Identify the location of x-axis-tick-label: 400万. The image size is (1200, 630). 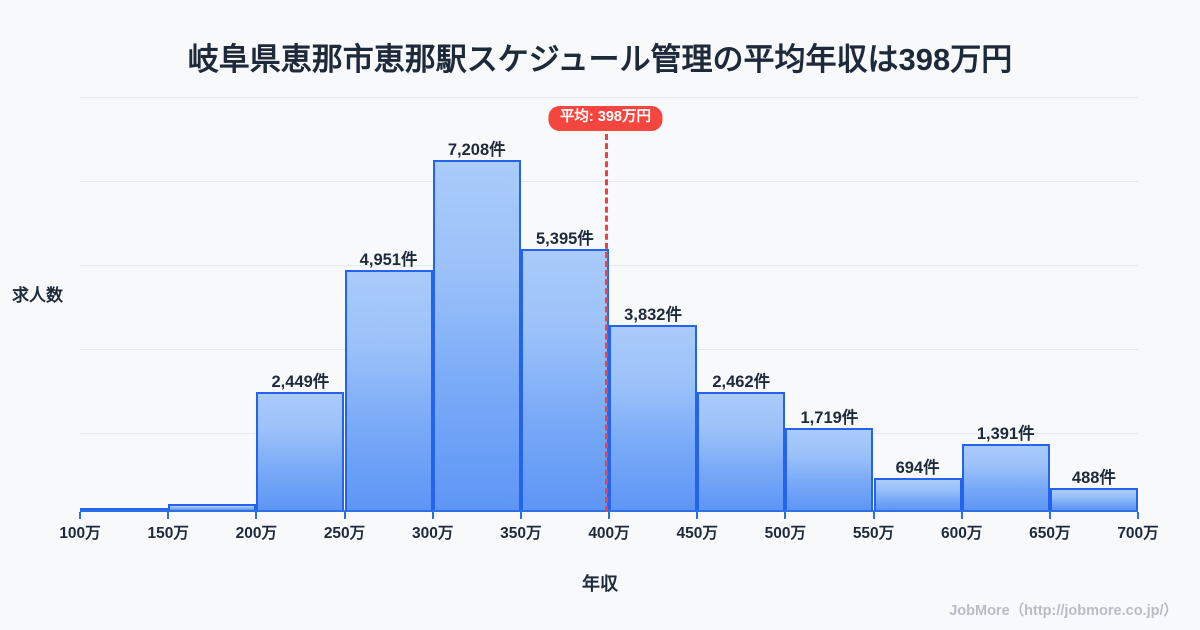
(609, 533).